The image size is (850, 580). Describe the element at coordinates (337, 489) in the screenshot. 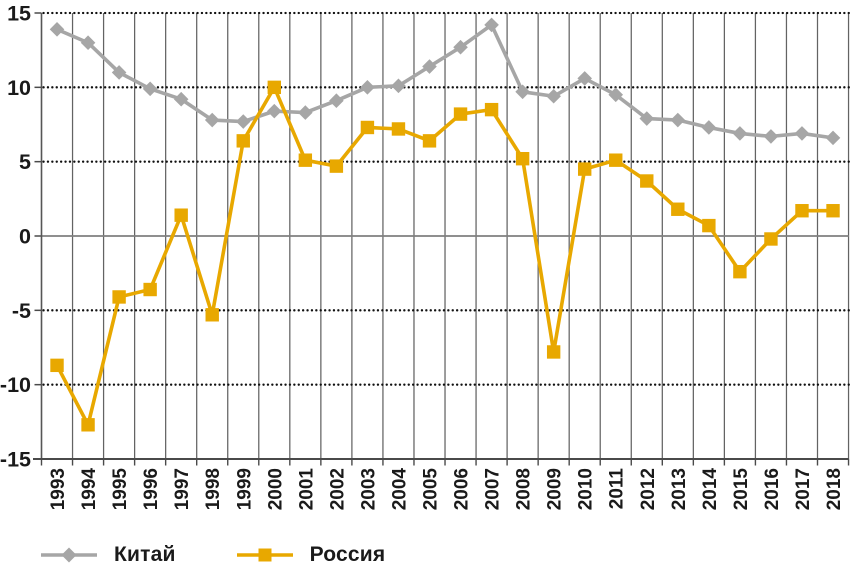

I see `x-axis-label: 2002` at that location.